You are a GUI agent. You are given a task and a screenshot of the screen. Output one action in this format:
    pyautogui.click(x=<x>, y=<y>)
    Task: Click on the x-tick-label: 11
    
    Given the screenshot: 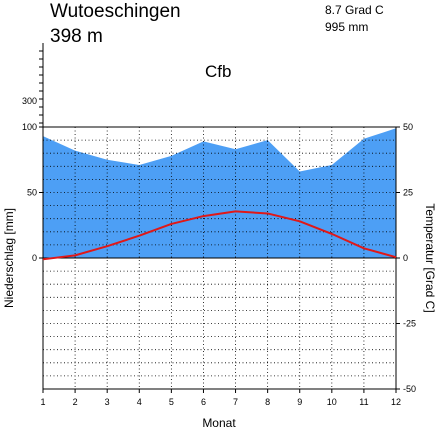 What is the action you would take?
    pyautogui.click(x=363, y=402)
    